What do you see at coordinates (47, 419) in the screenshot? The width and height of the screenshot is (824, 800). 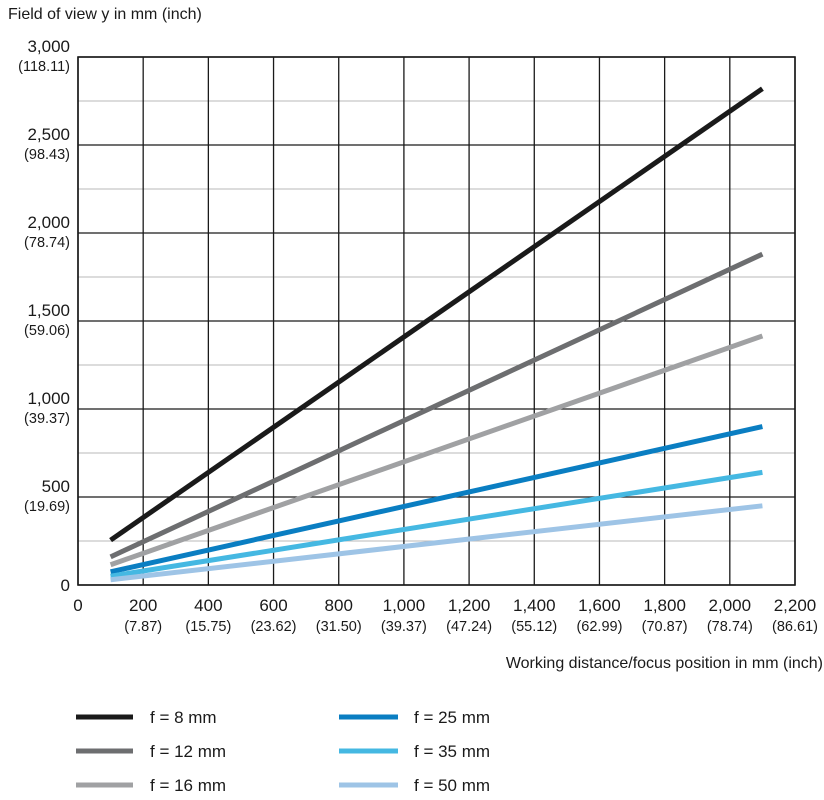 I see `y-tick-sublabel: (39.37)` at bounding box center [47, 419].